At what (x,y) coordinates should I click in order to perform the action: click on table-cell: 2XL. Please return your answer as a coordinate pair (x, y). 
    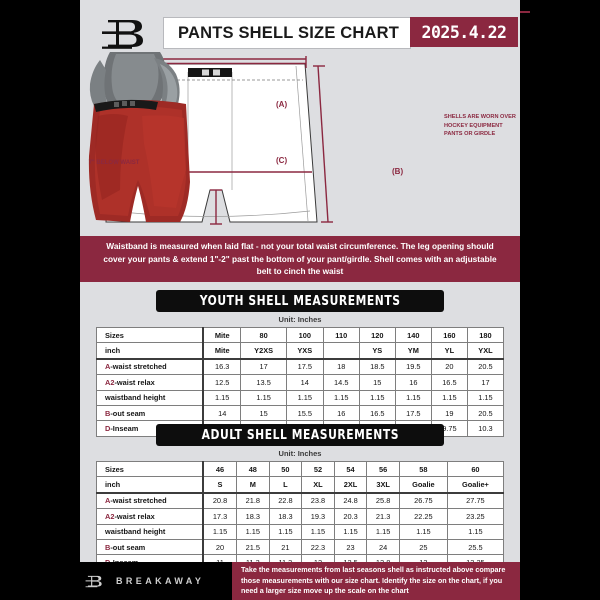
    Looking at the image, I should click on (350, 485).